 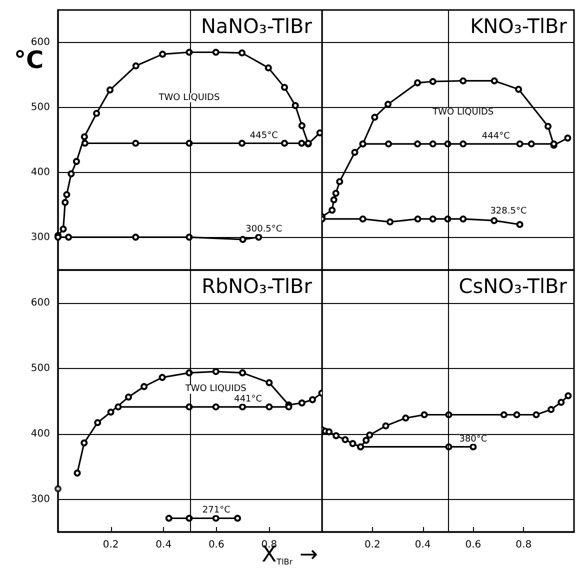 I want to click on chart-title: RbNO₃-TlBr, so click(x=257, y=286).